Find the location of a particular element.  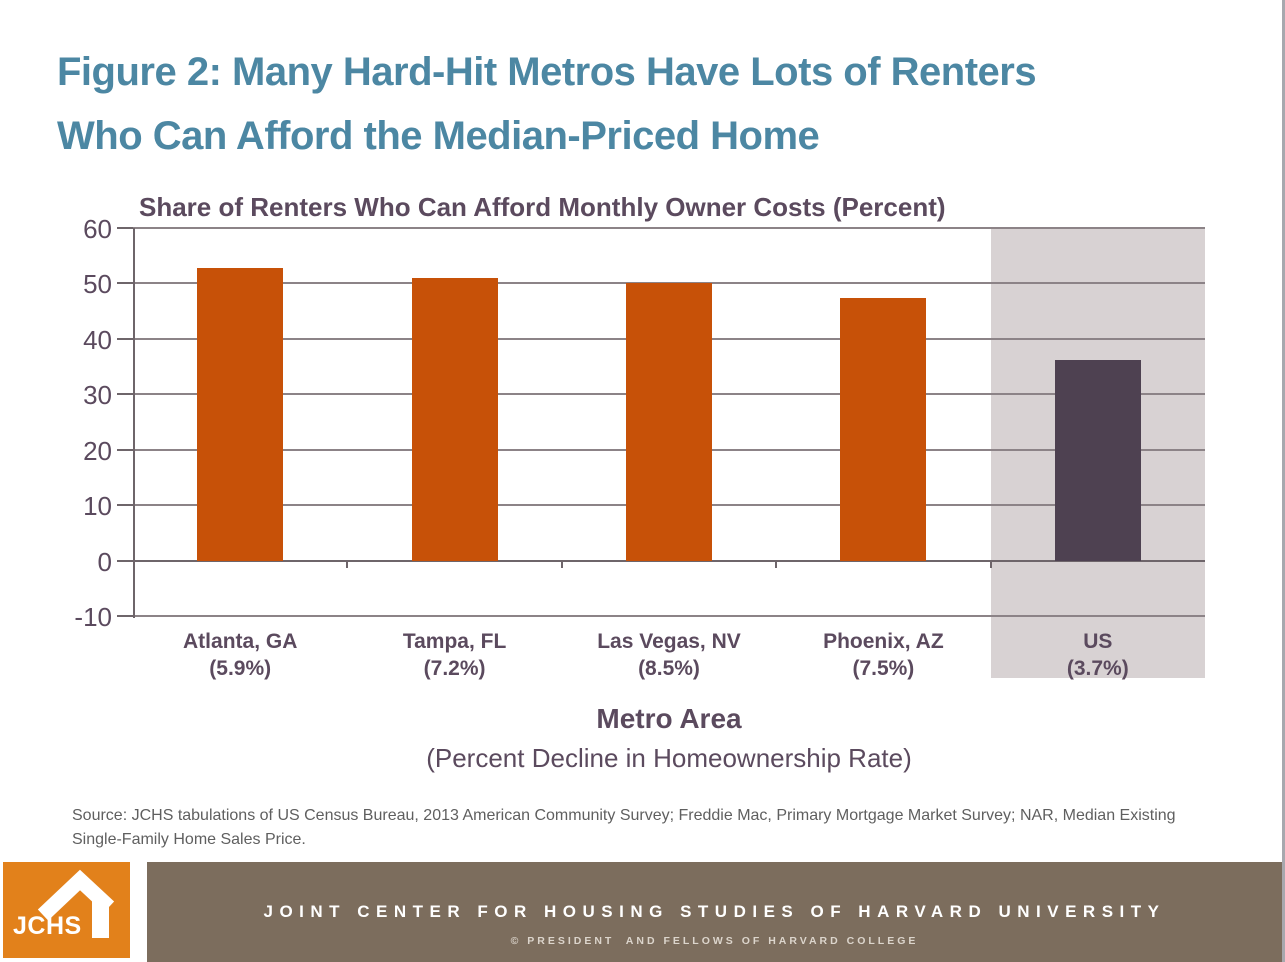

category-name: Atlanta, GA is located at coordinates (240, 641).